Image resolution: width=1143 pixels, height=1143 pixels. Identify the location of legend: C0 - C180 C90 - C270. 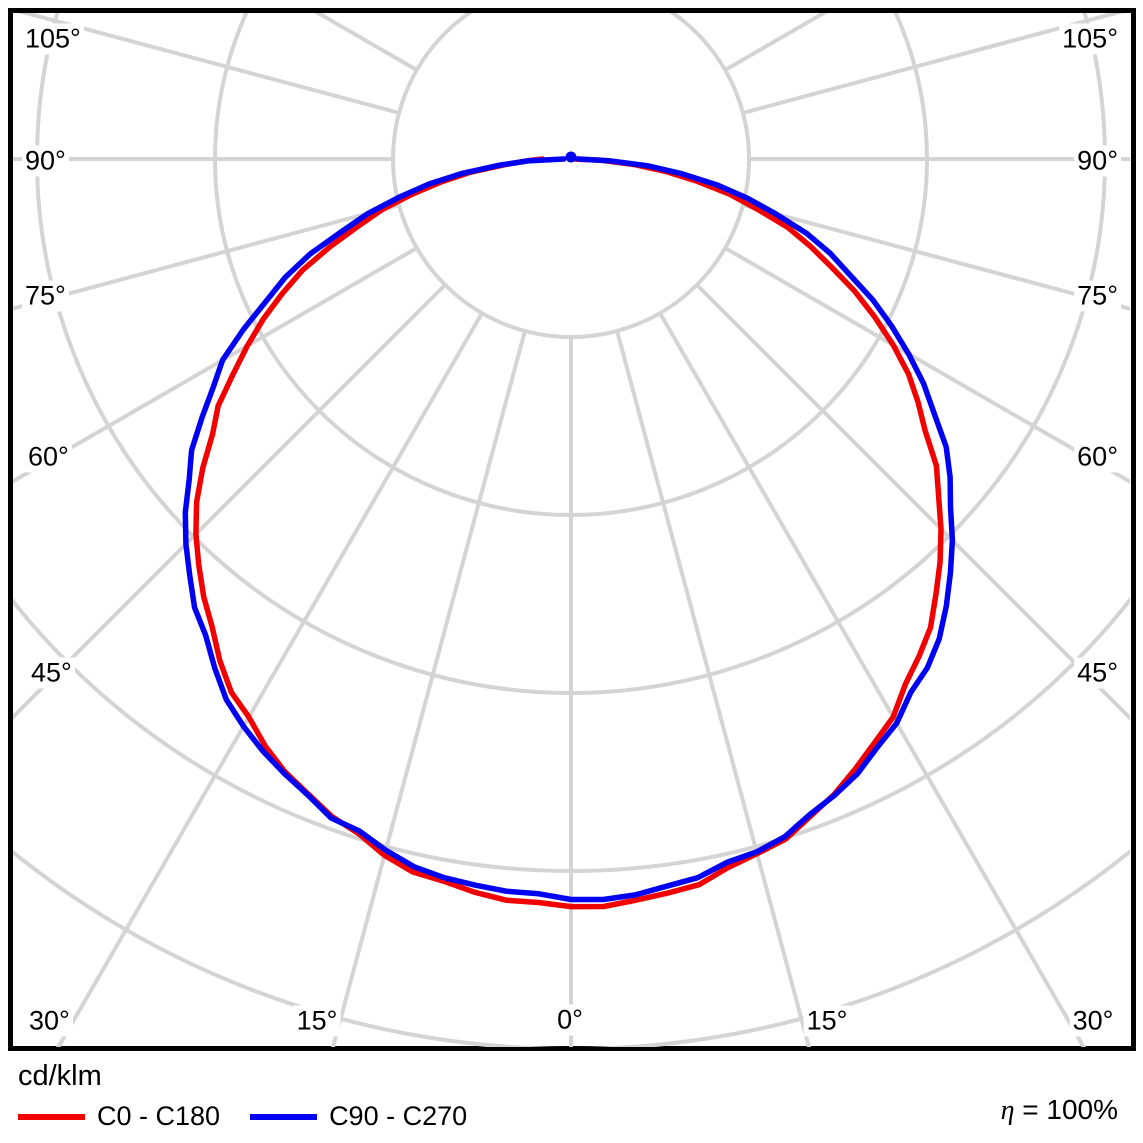
(250, 1116).